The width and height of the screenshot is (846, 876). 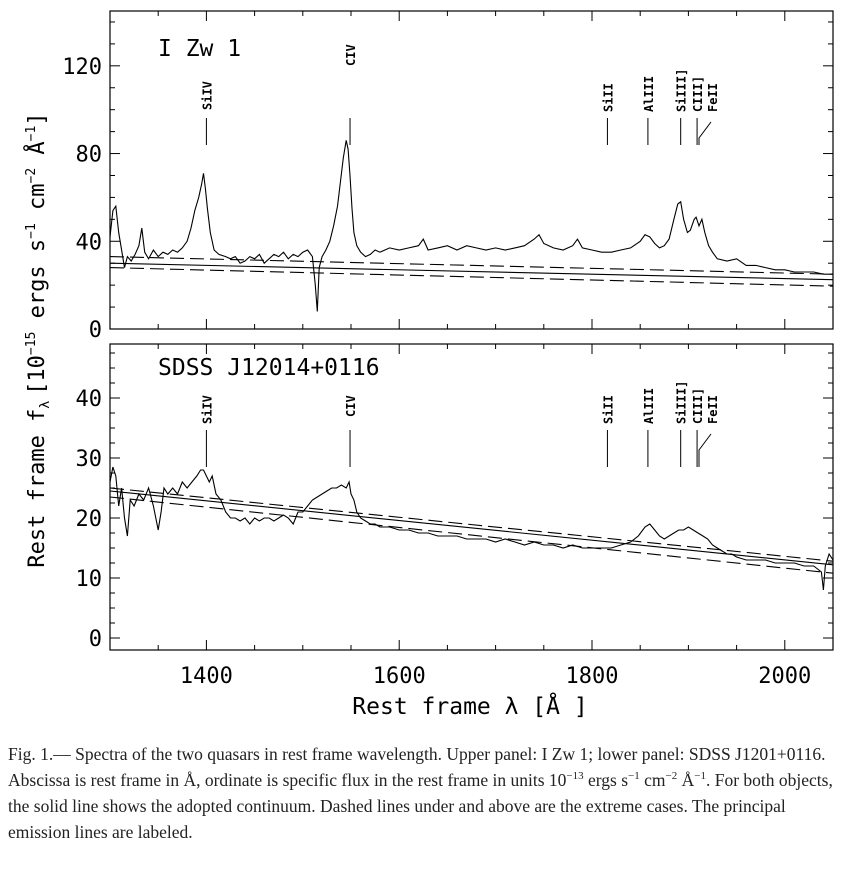 What do you see at coordinates (784, 676) in the screenshot?
I see `x-tick-label: 2000` at bounding box center [784, 676].